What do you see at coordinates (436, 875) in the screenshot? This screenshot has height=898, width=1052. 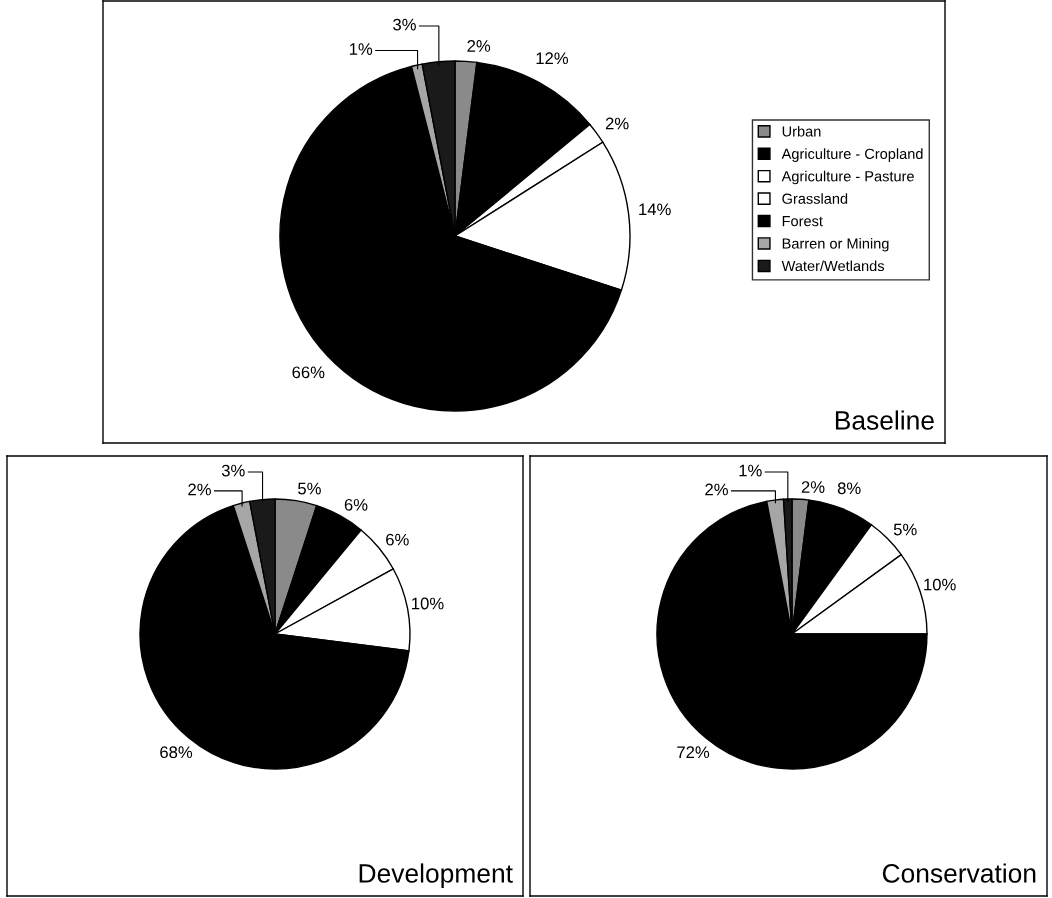 I see `text: Development` at bounding box center [436, 875].